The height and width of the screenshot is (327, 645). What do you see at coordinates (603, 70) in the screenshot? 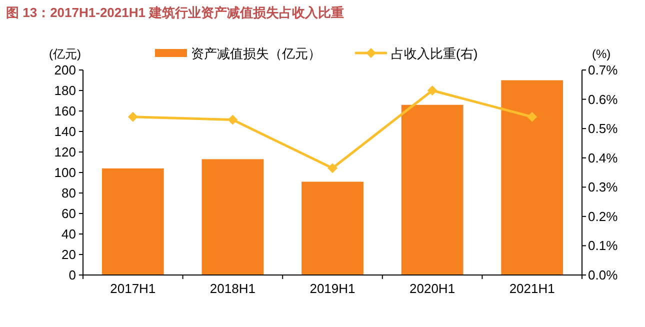
I see `y2-tick-label: 0.7%` at bounding box center [603, 70].